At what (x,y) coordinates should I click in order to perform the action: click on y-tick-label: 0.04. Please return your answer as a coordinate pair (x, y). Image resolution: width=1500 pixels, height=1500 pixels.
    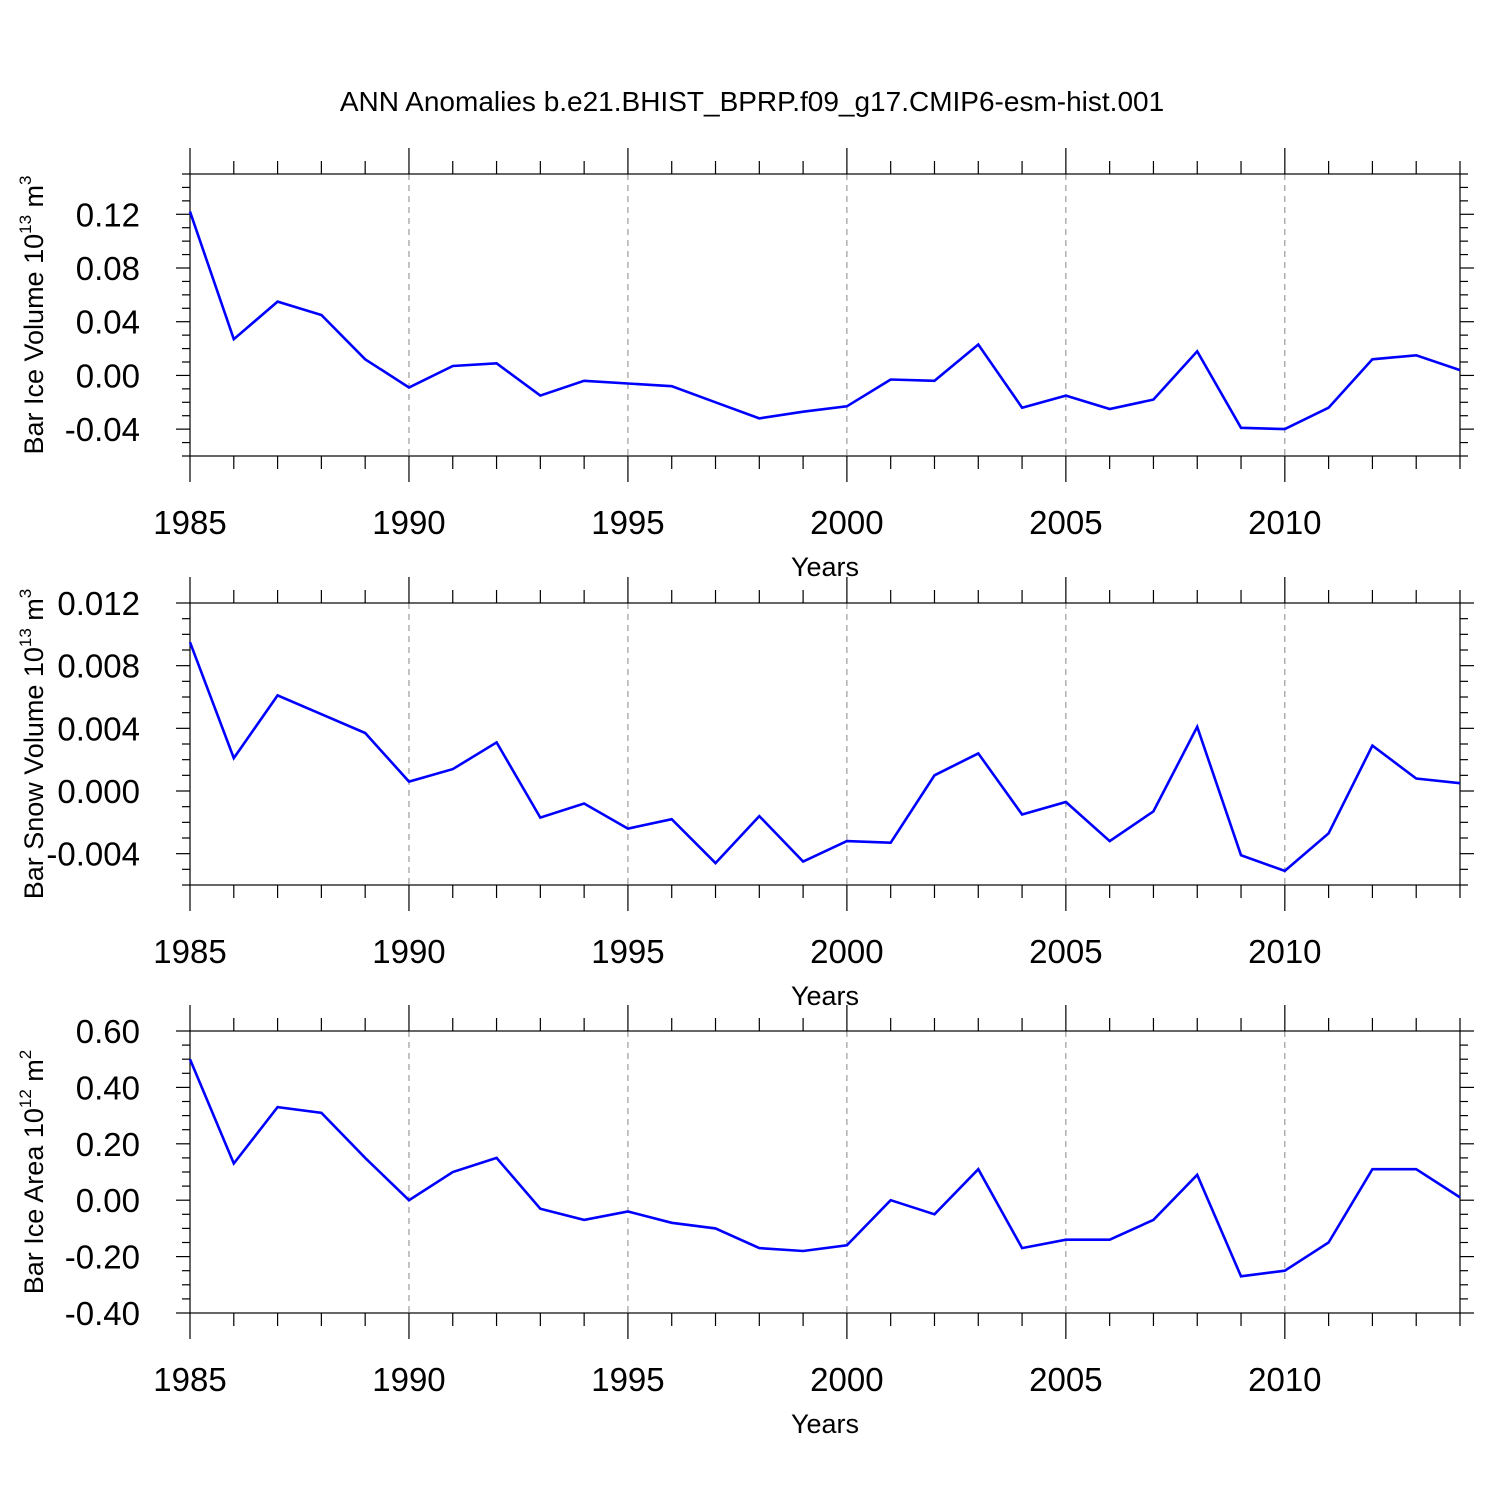
    Looking at the image, I should click on (108, 322).